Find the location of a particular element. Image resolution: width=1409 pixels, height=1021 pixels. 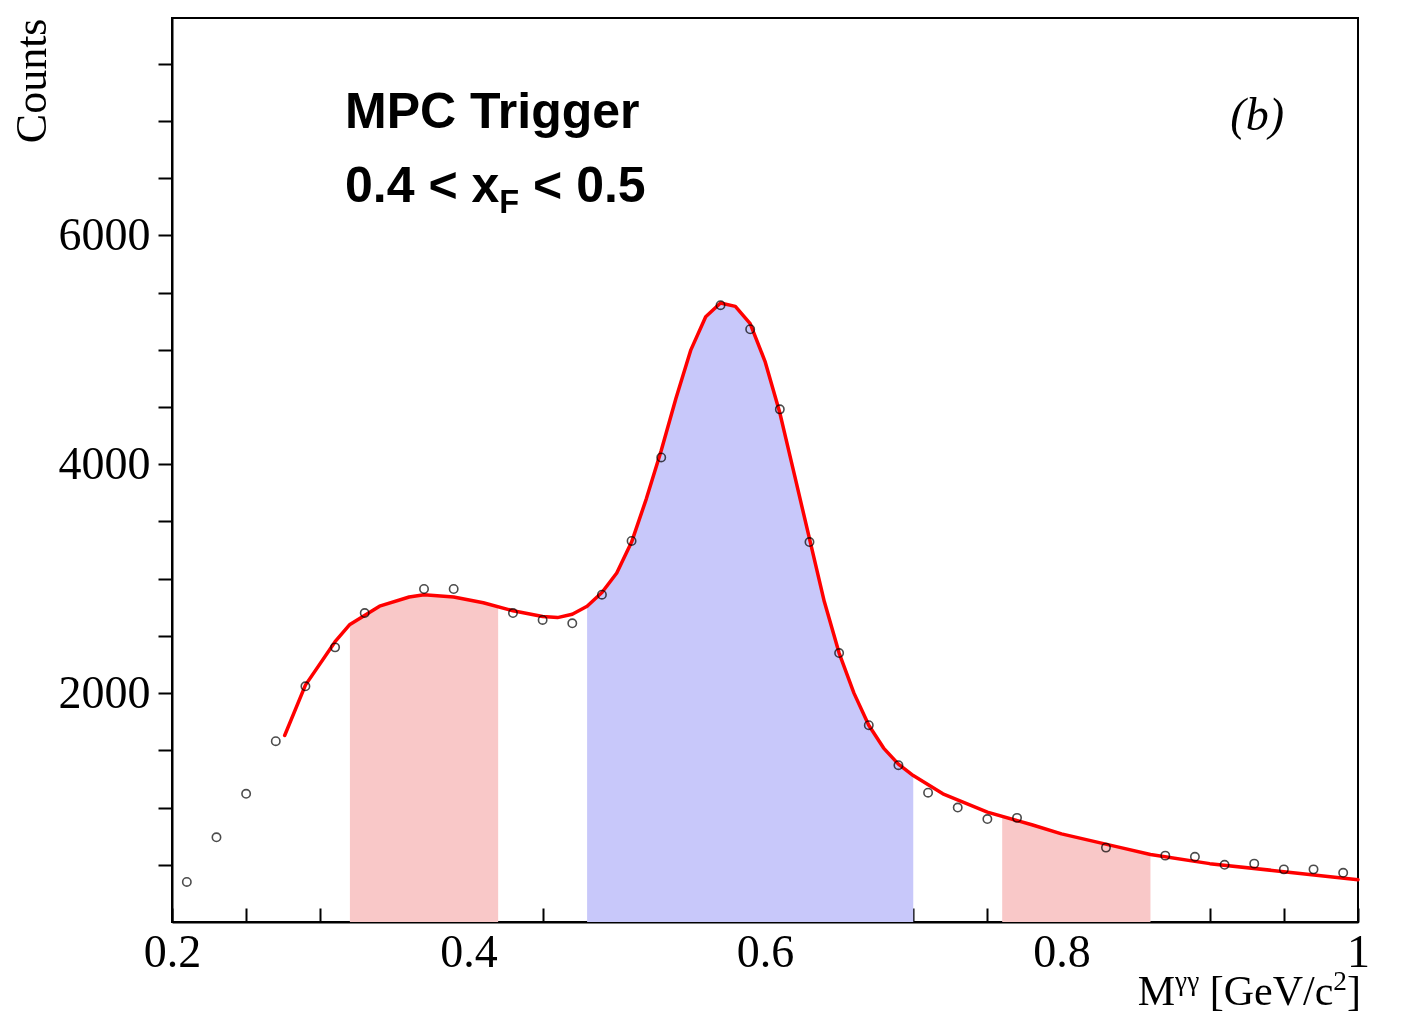

annotation: (b) is located at coordinates (1257, 114).